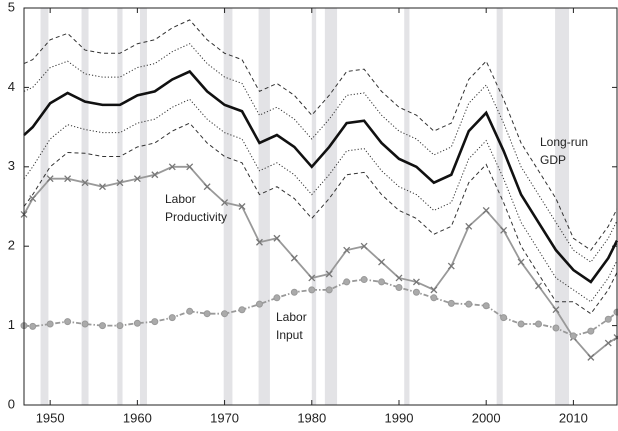 The height and width of the screenshot is (431, 618). What do you see at coordinates (11, 324) in the screenshot?
I see `y-tick-label: 1` at bounding box center [11, 324].